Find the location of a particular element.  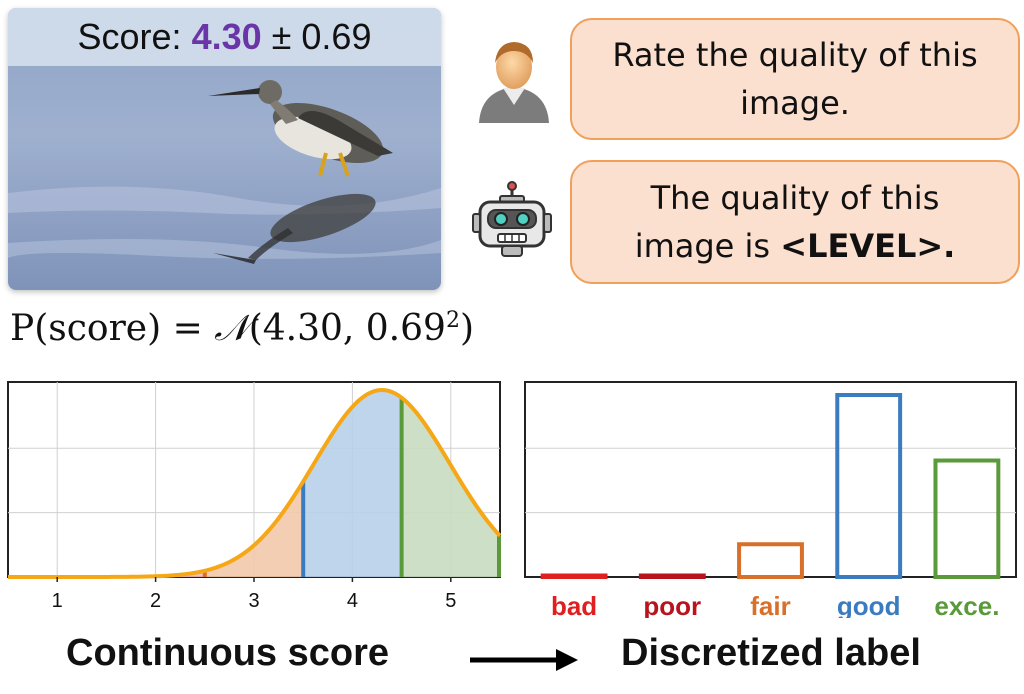

x-tick-label: 5 is located at coordinates (450, 601).